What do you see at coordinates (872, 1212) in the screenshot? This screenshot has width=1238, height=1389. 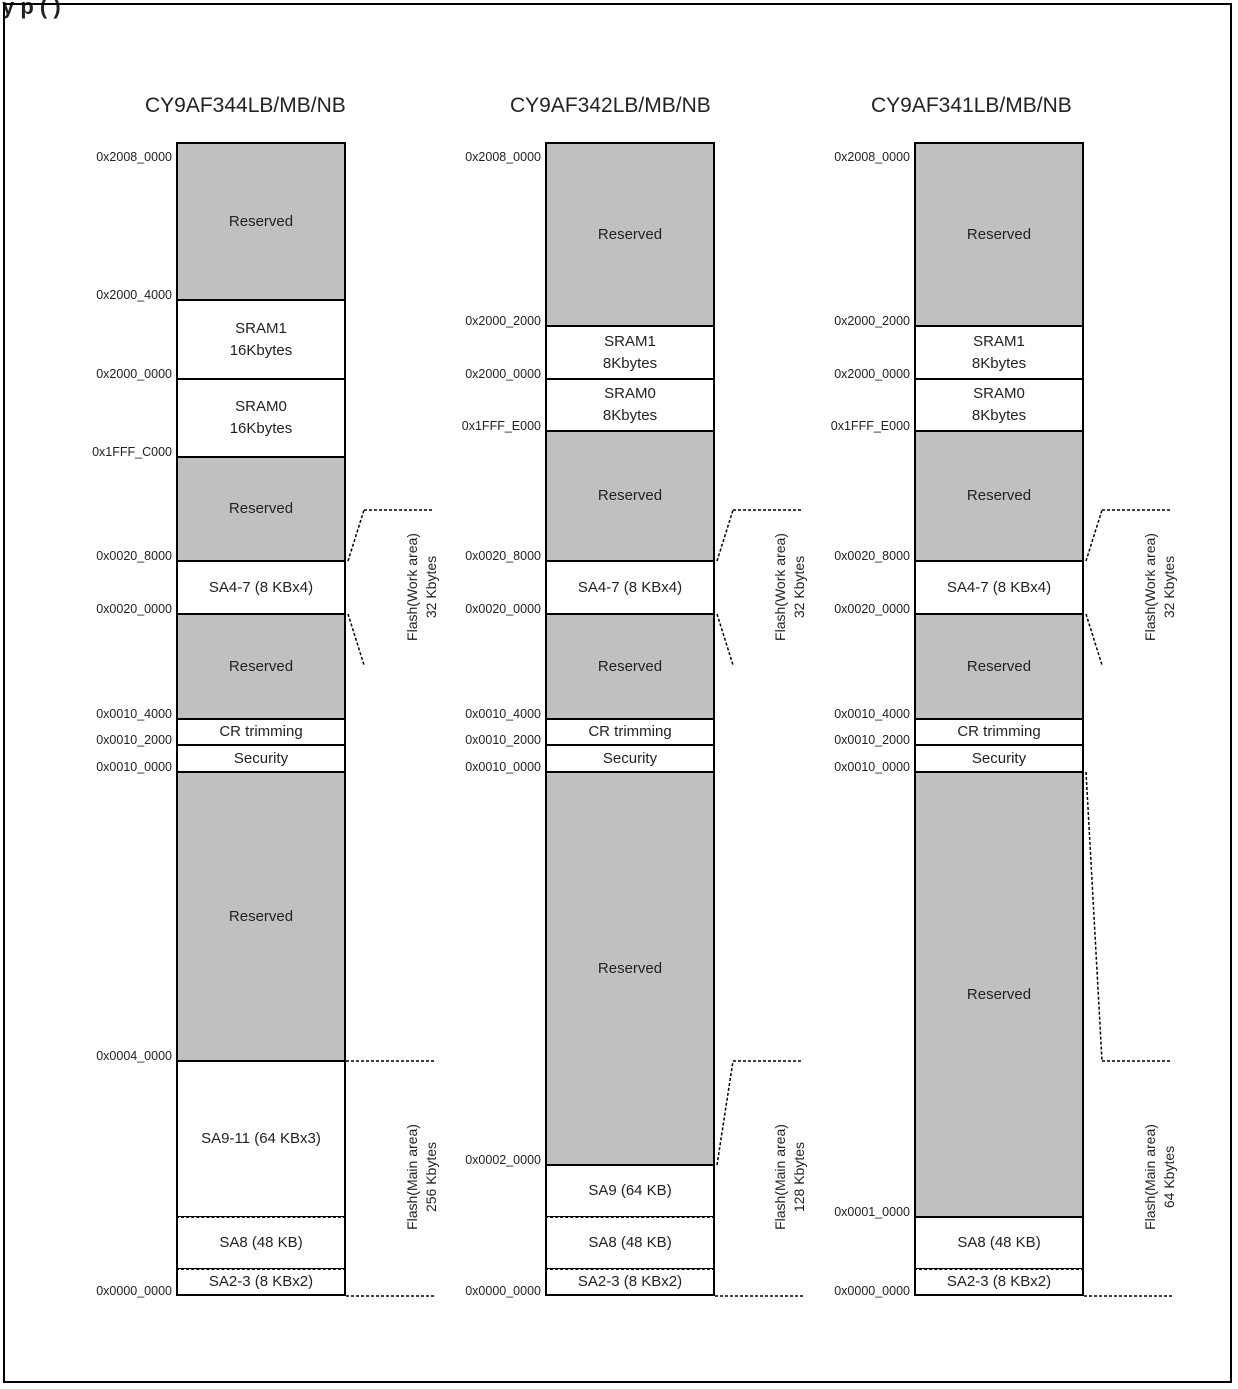 I see `address-label: 0x0001_0000` at bounding box center [872, 1212].